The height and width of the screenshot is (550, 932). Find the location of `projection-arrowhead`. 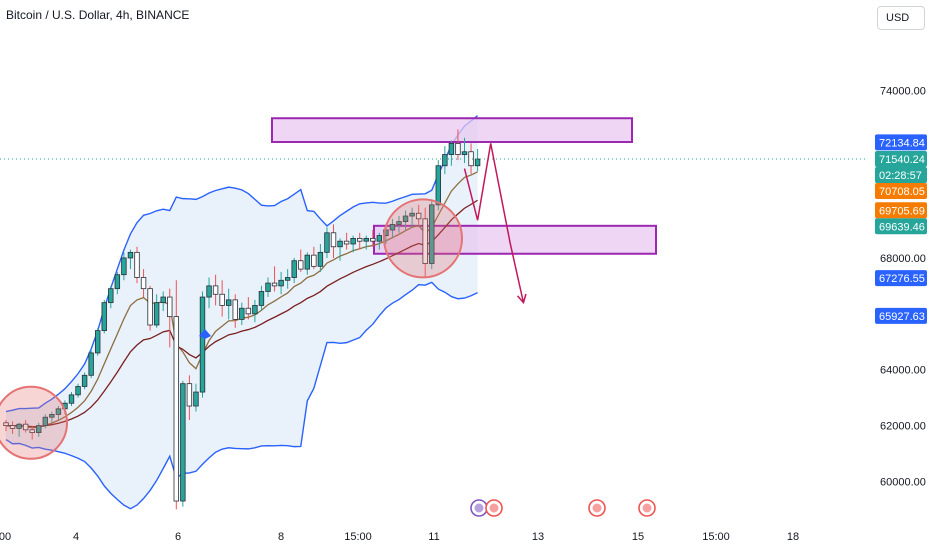

projection-arrowhead is located at coordinates (521, 299).